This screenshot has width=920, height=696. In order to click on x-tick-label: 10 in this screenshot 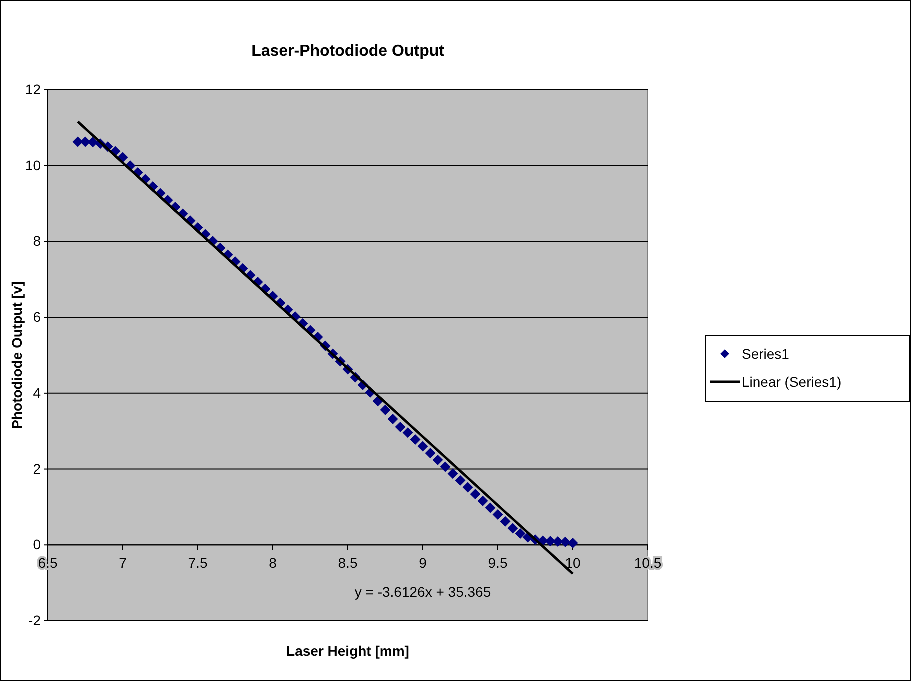, I will do `click(573, 563)`.